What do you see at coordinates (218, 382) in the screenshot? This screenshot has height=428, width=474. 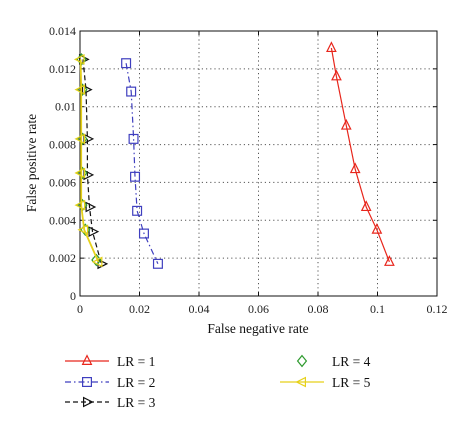 I see `legend: LR = 1 LR = 2 LR = 3 LR = 4 LR = 5` at bounding box center [218, 382].